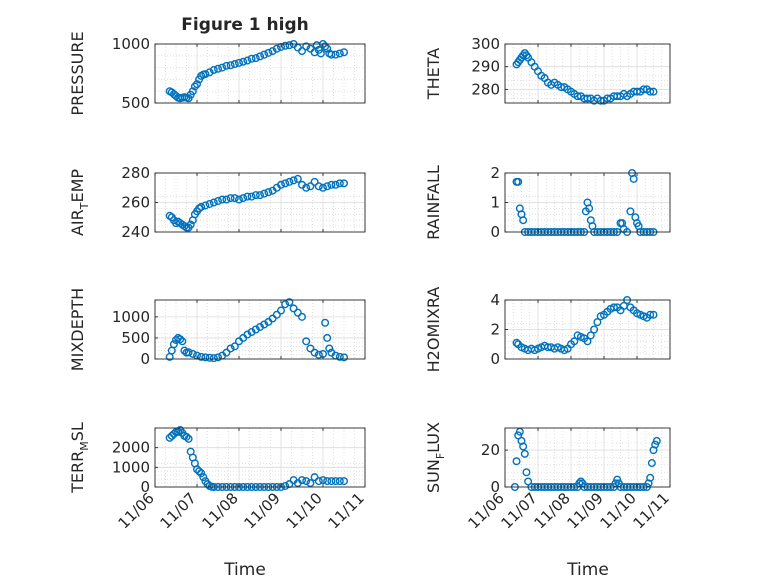  What do you see at coordinates (135, 173) in the screenshot?
I see `y-tick-label: 280` at bounding box center [135, 173].